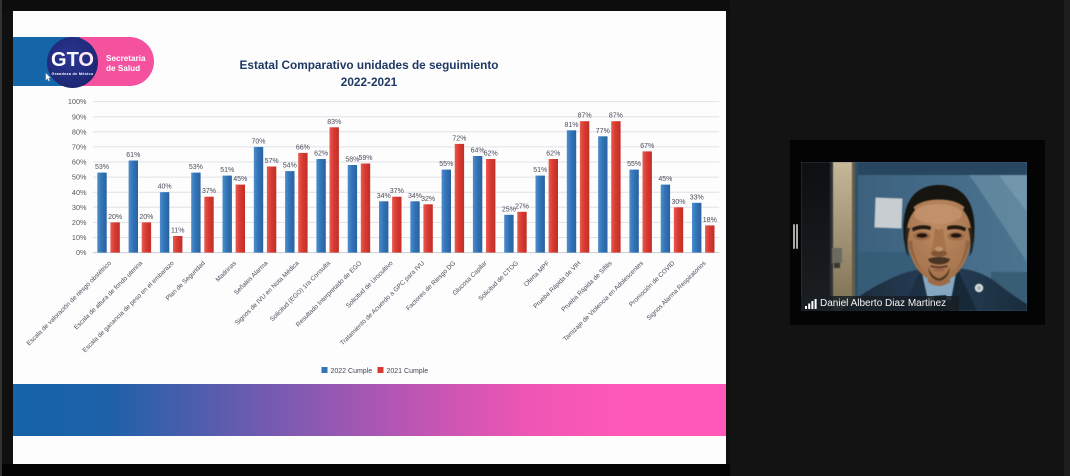 The width and height of the screenshot is (1070, 476). Describe the element at coordinates (178, 231) in the screenshot. I see `svg-text: 11%` at that location.